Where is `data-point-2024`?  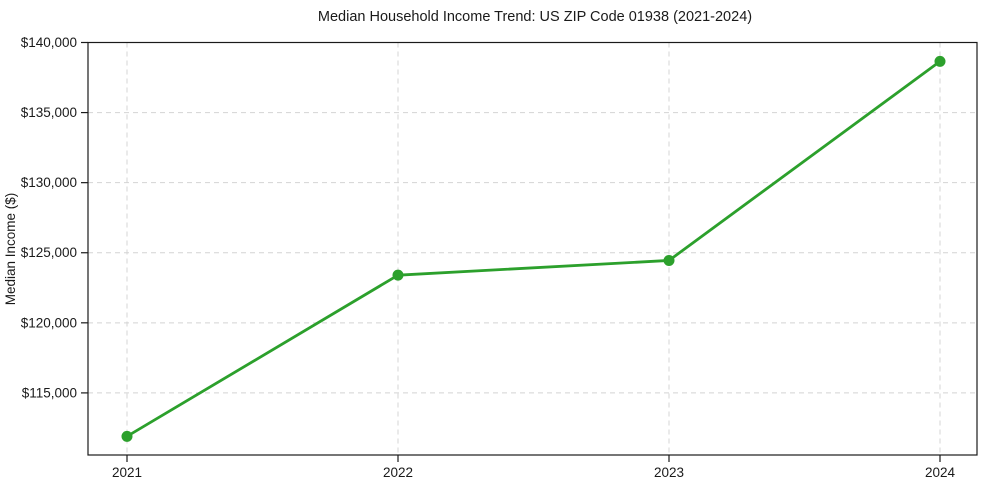 data-point-2024 is located at coordinates (940, 61).